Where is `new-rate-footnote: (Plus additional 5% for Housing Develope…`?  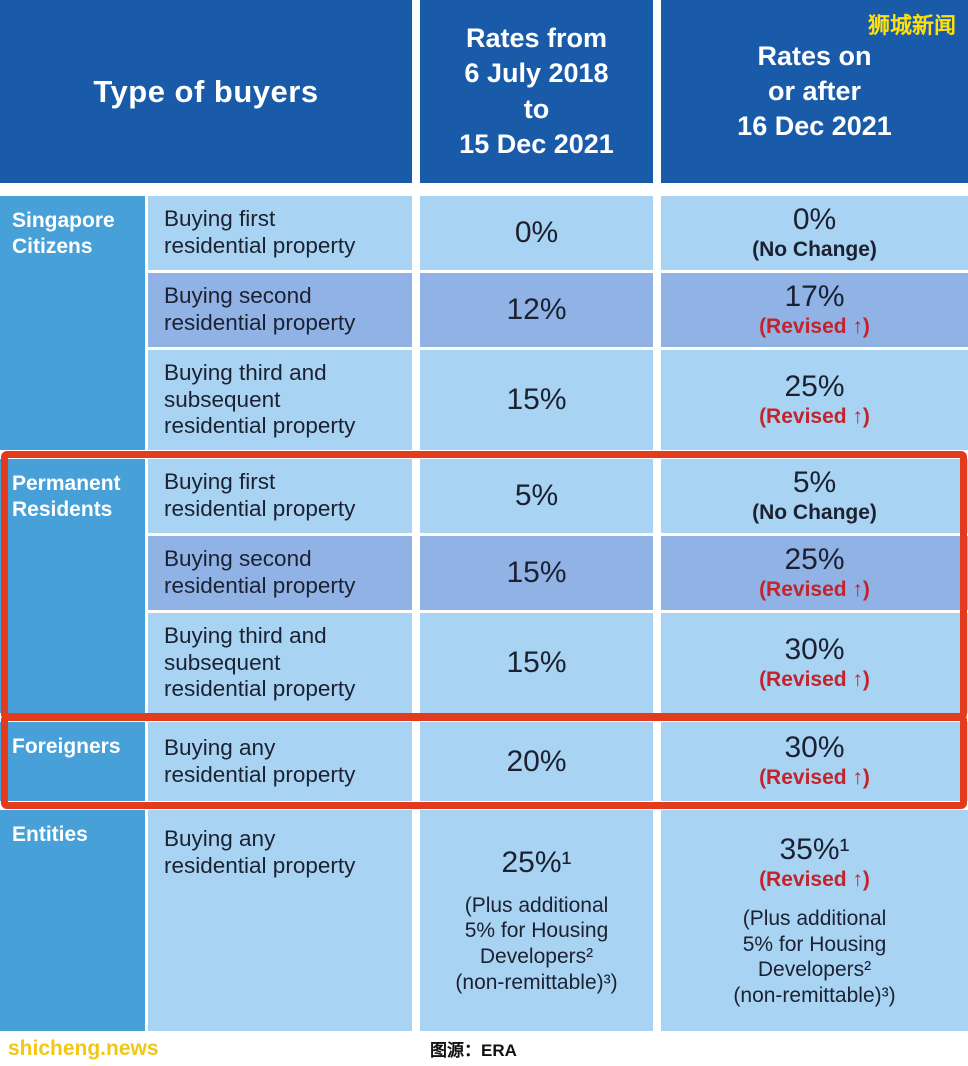
new-rate-footnote: (Plus additional 5% for Housing Develope… is located at coordinates (814, 956).